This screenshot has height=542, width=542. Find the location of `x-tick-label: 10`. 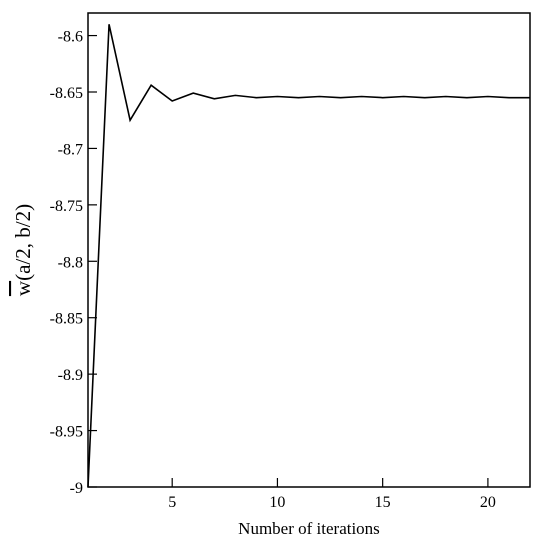

x-tick-label: 10 is located at coordinates (277, 502).